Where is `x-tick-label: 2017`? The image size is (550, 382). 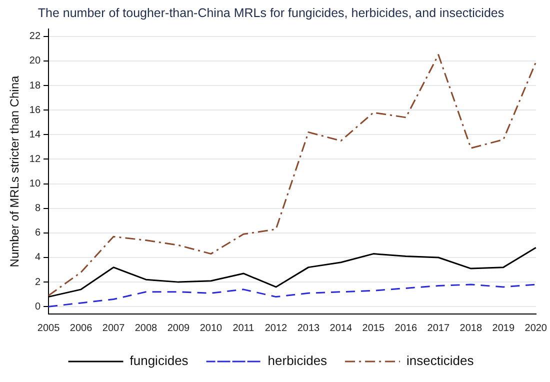 x-tick-label: 2017 is located at coordinates (438, 328).